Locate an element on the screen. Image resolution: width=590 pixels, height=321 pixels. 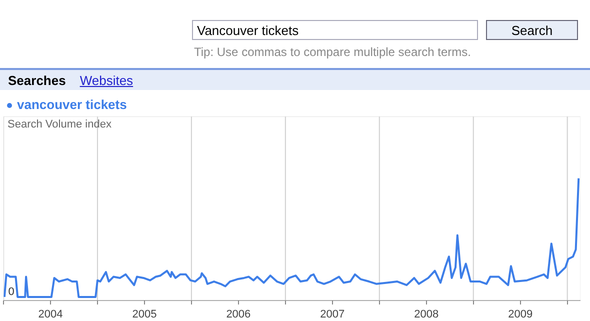
x-tick-label: 2005 is located at coordinates (144, 314).